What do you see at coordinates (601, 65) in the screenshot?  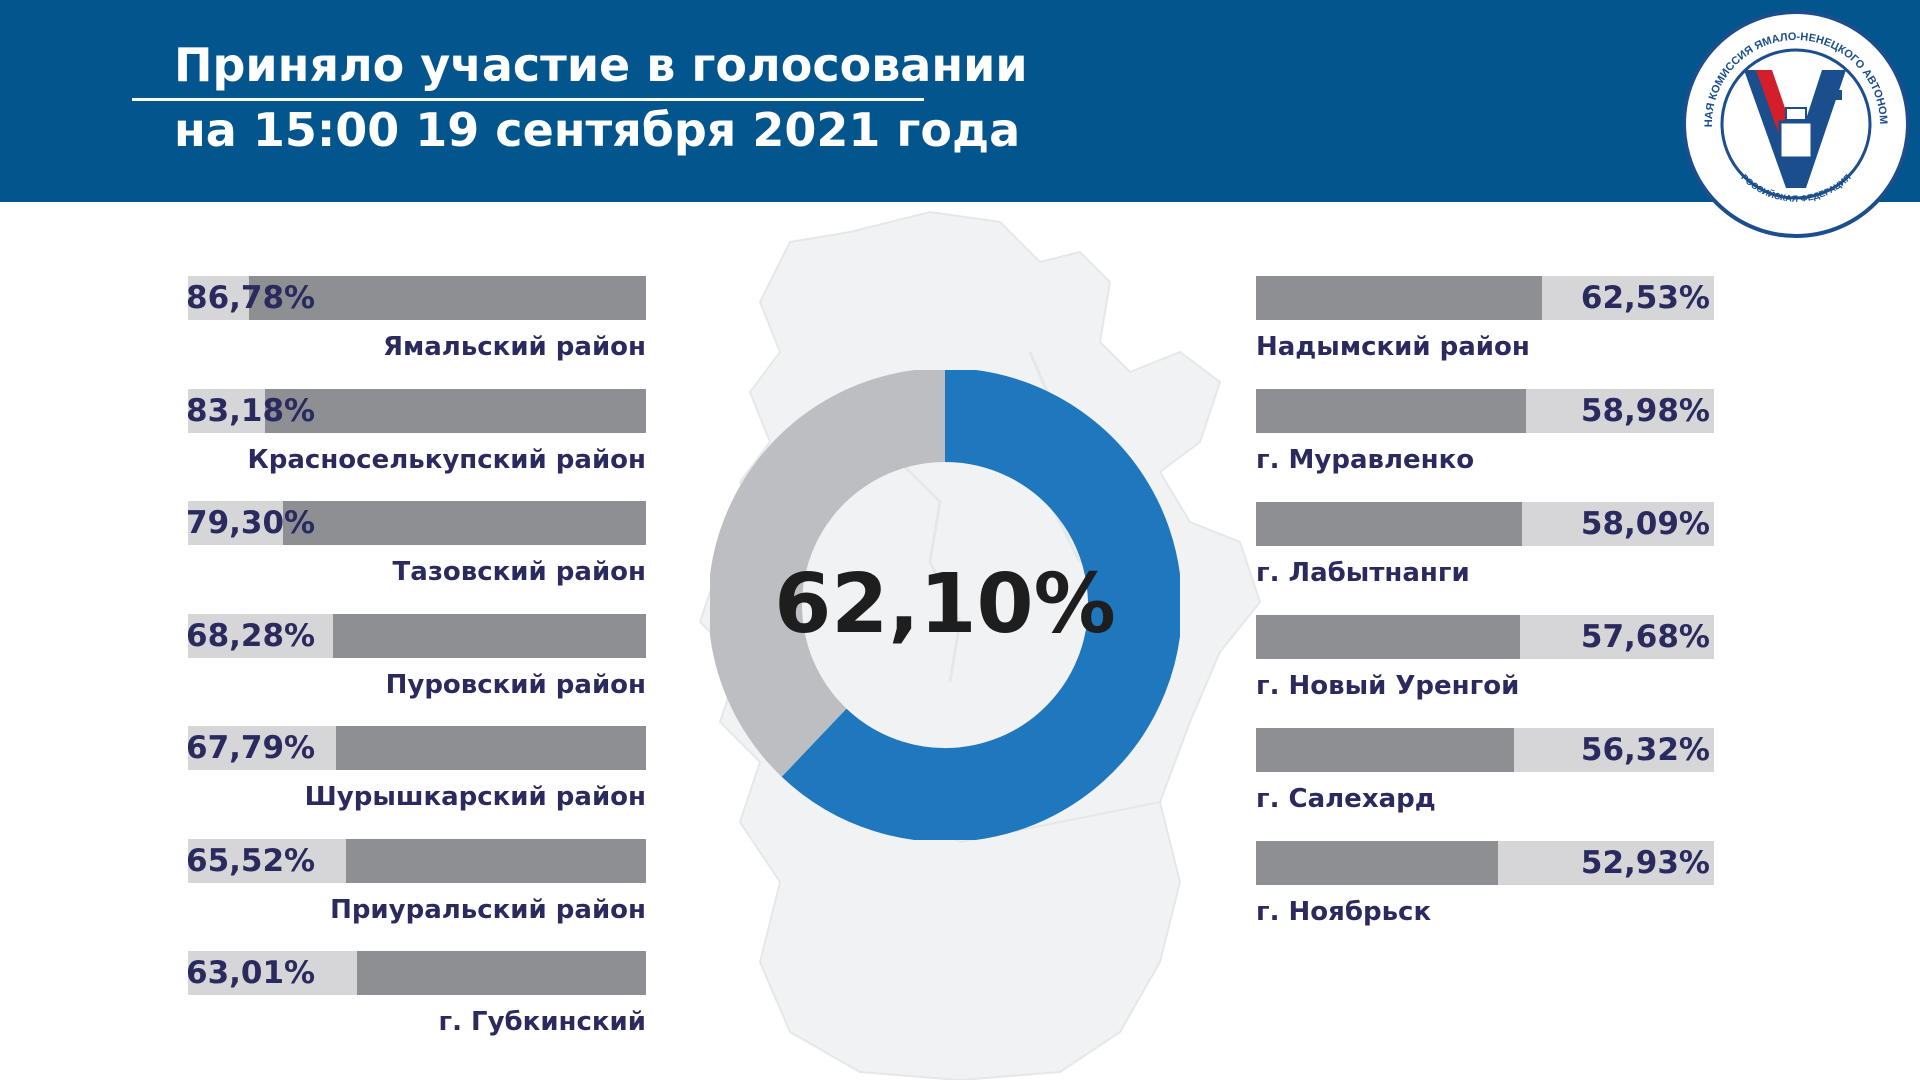 I see `page-title-line1: Приняло участие в голосовании` at bounding box center [601, 65].